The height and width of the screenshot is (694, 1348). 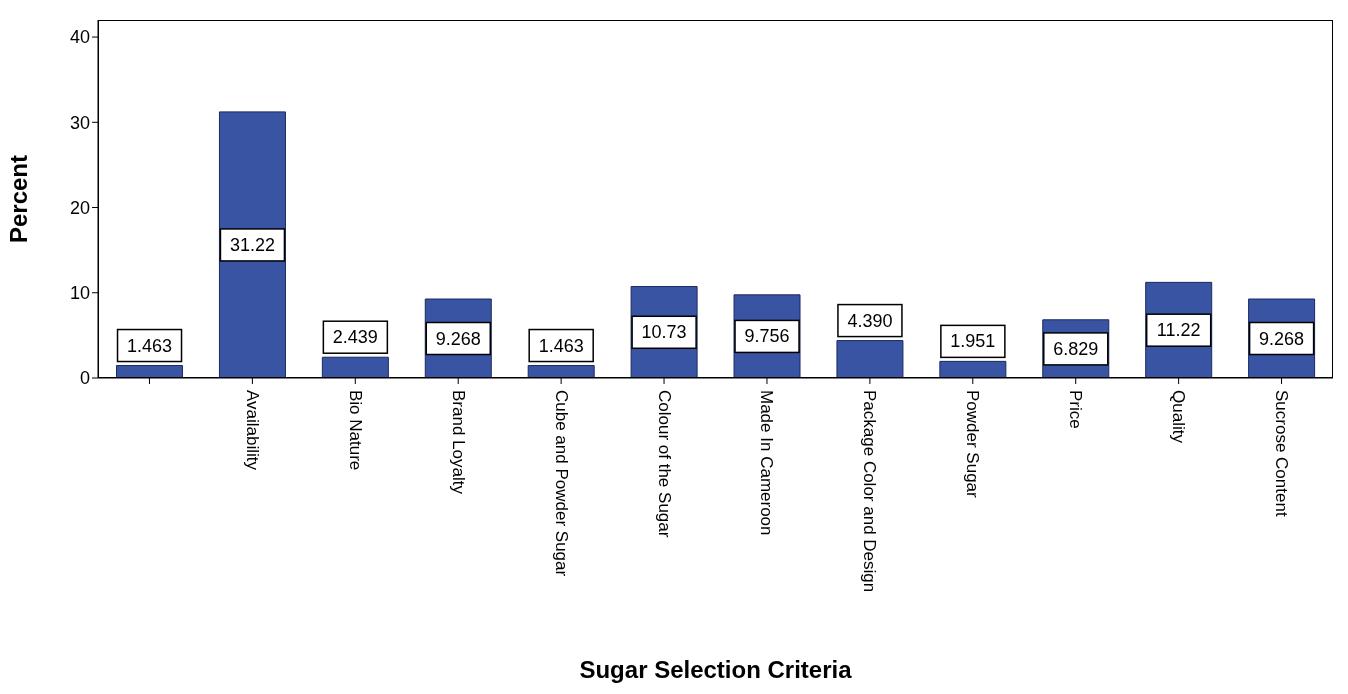 What do you see at coordinates (1282, 453) in the screenshot?
I see `x-tick-label: Sucrose Content` at bounding box center [1282, 453].